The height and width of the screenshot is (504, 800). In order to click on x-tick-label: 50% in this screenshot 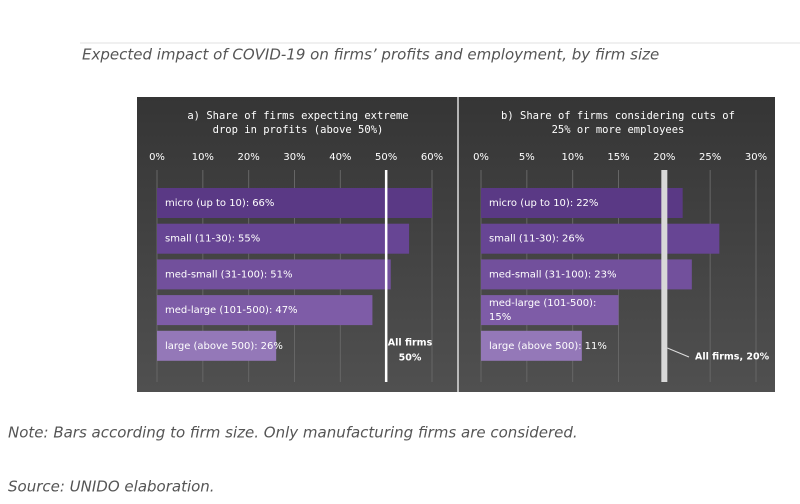, I will do `click(386, 157)`.